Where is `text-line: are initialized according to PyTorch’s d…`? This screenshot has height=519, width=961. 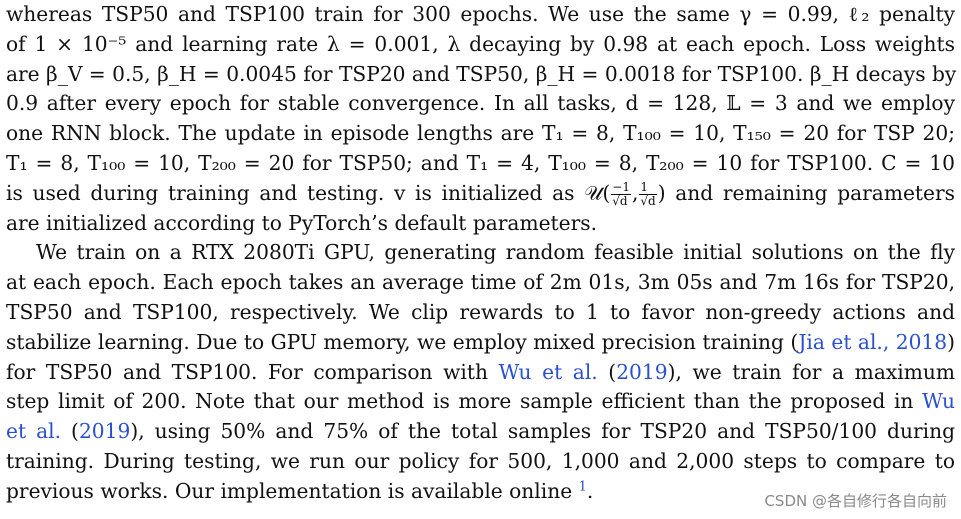
text-line: are initialized according to PyTorch’s d… is located at coordinates (302, 222).